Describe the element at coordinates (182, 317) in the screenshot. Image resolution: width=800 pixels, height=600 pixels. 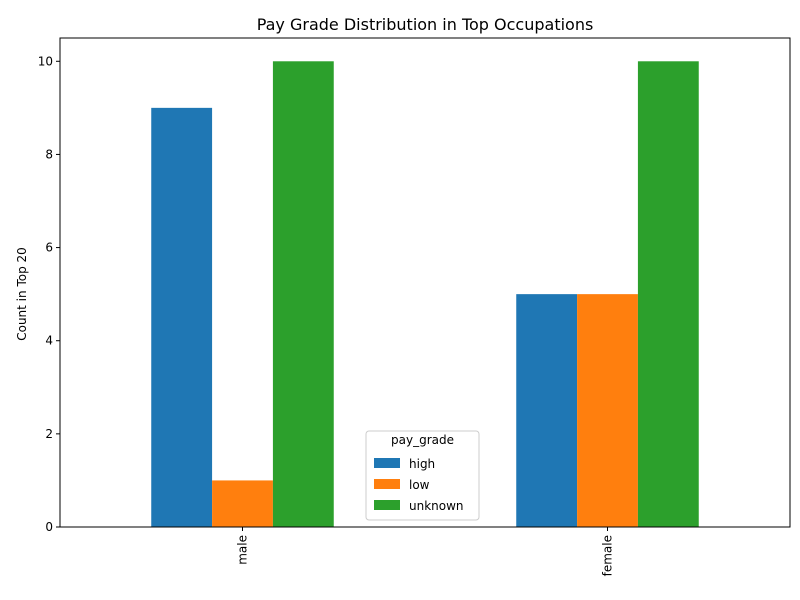
I see `bar-high-male` at that location.